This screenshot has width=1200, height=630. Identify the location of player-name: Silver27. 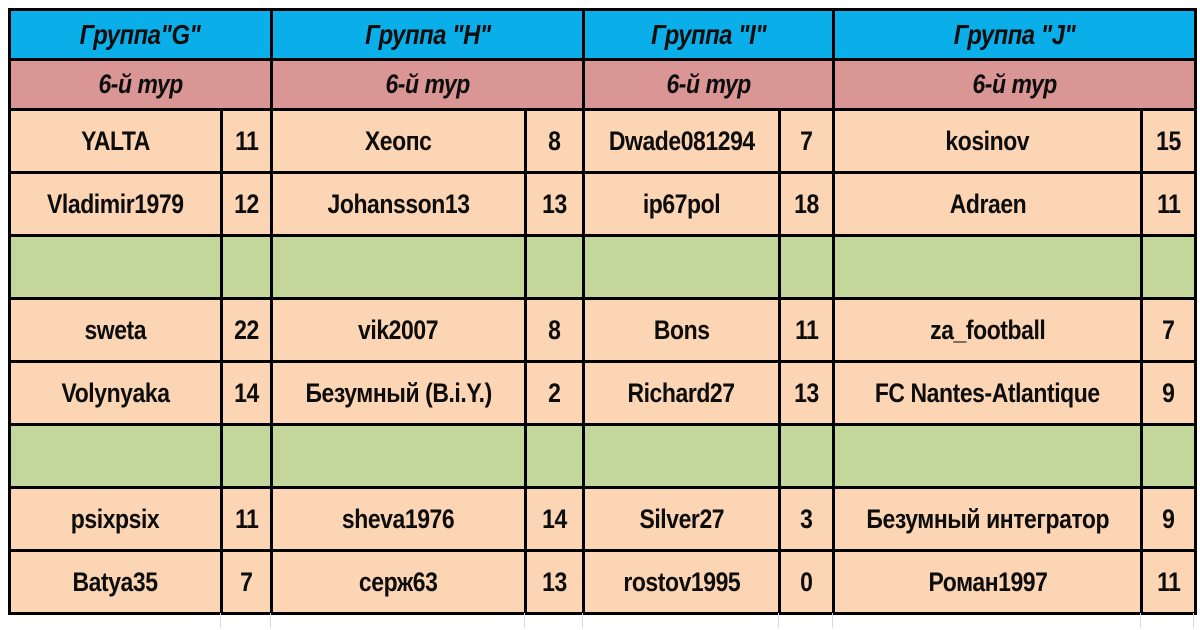
(681, 518).